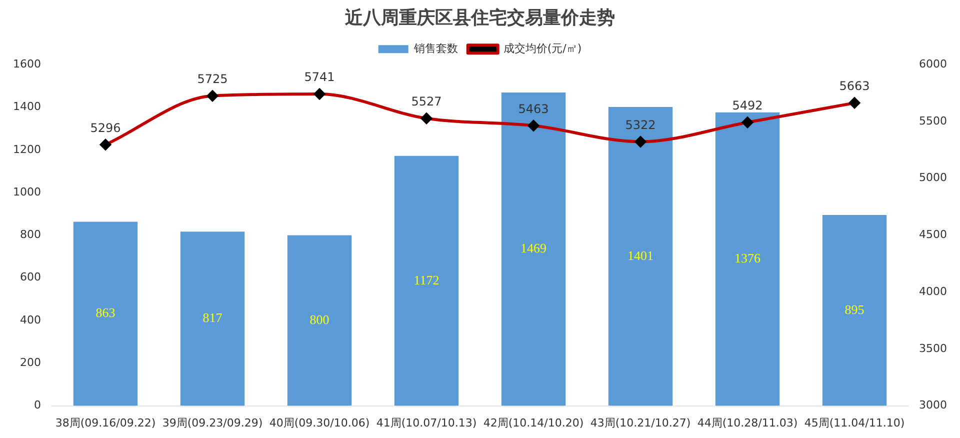 The image size is (960, 438). I want to click on data-label: 1401, so click(641, 255).